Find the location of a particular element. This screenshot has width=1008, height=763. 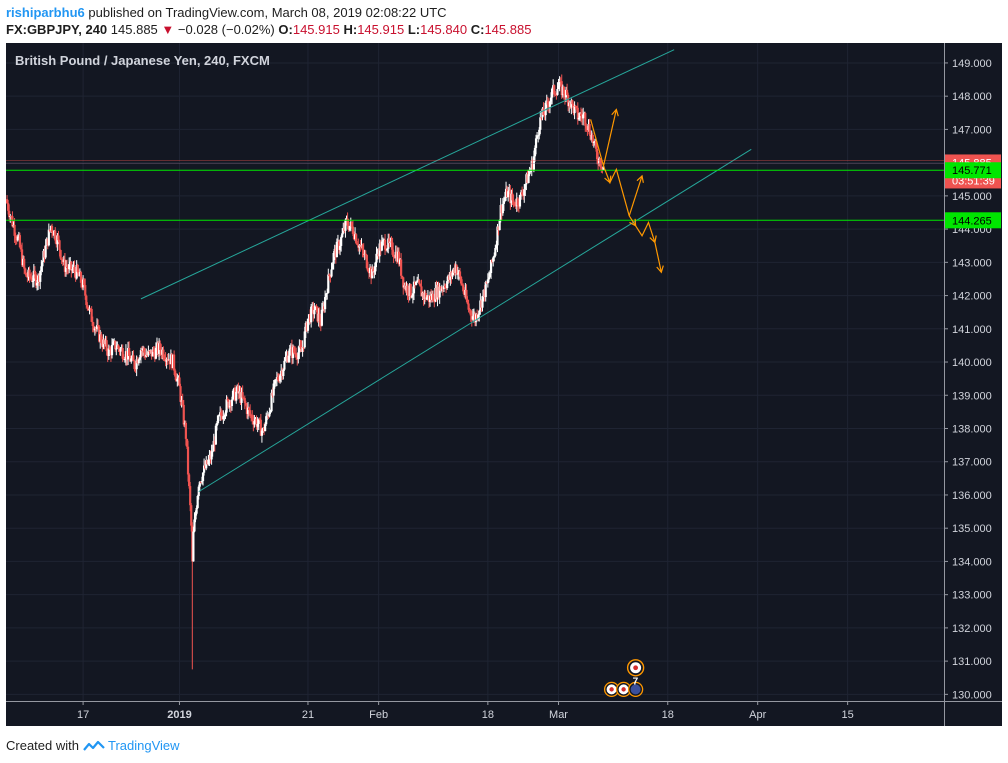

price-tick-label: 139.000 is located at coordinates (972, 396).